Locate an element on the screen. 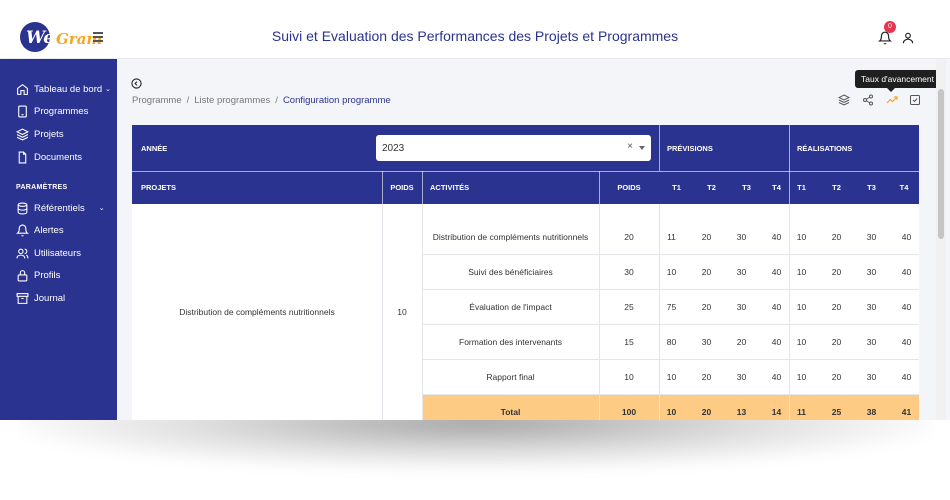 The image size is (950, 500). sidebar-item-label: Utilisateurs is located at coordinates (57, 253).